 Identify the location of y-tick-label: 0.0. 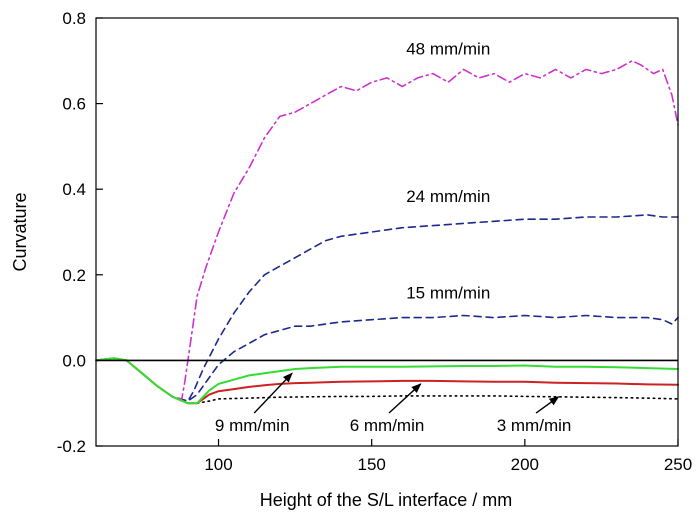
(74, 360).